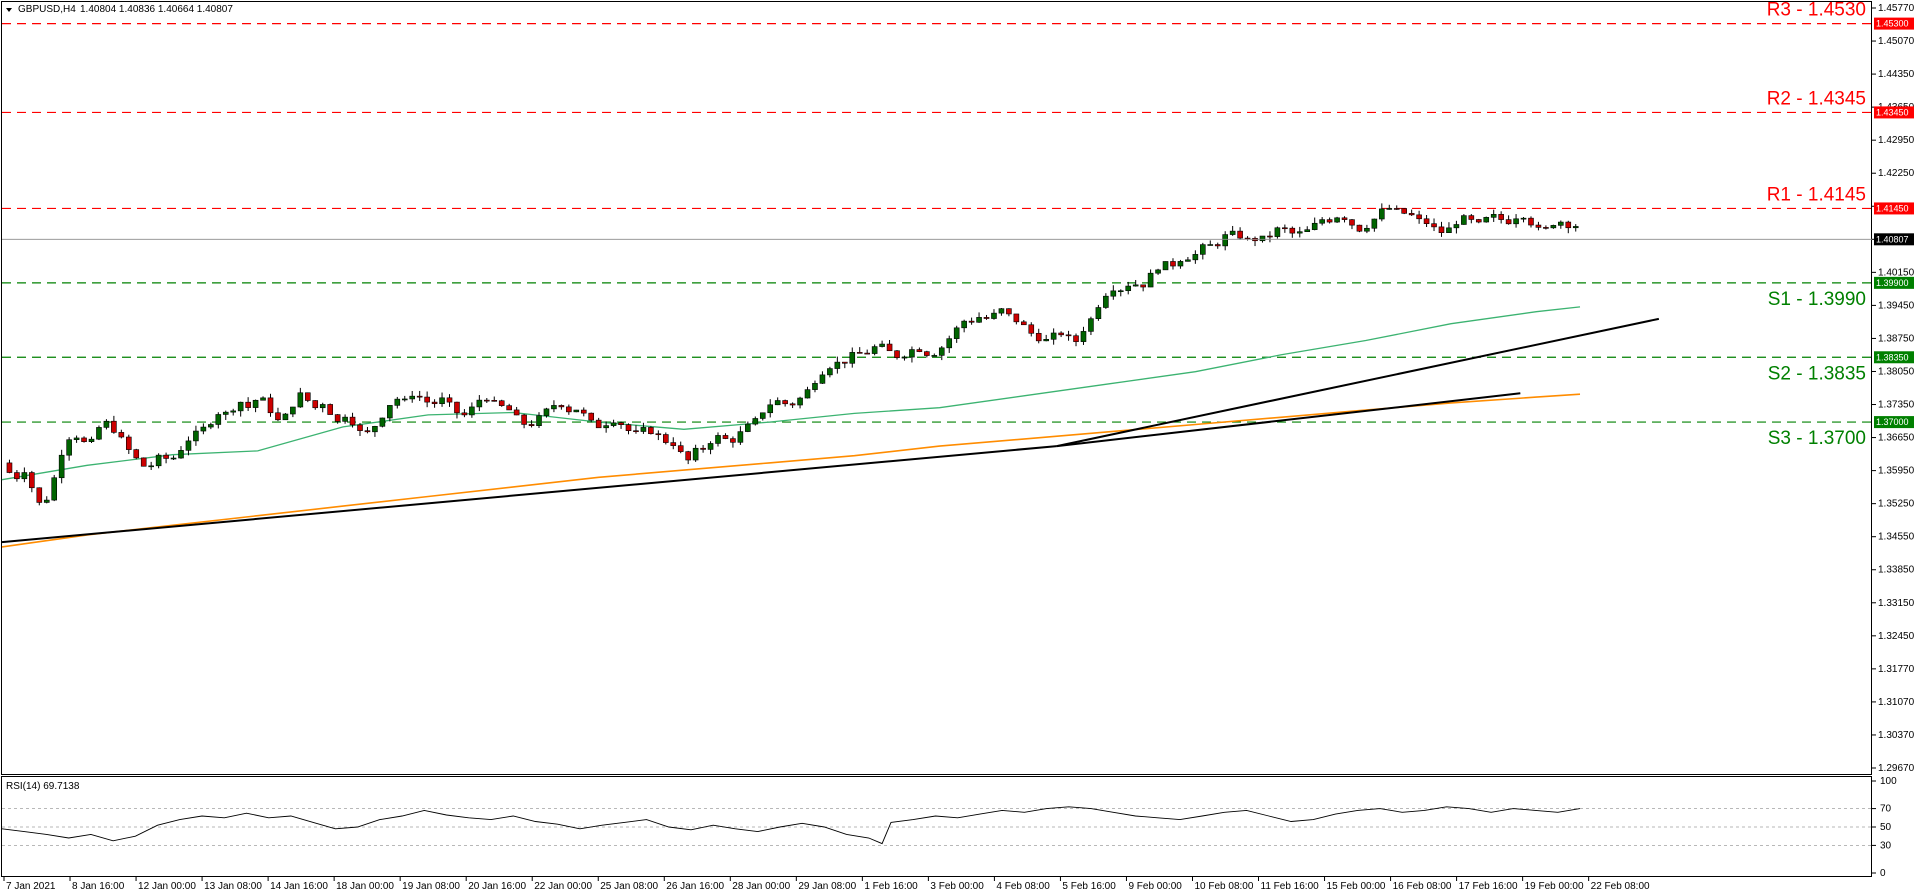 The width and height of the screenshot is (1916, 896). What do you see at coordinates (98, 886) in the screenshot?
I see `time-tick-label: 8 Jan 16:00` at bounding box center [98, 886].